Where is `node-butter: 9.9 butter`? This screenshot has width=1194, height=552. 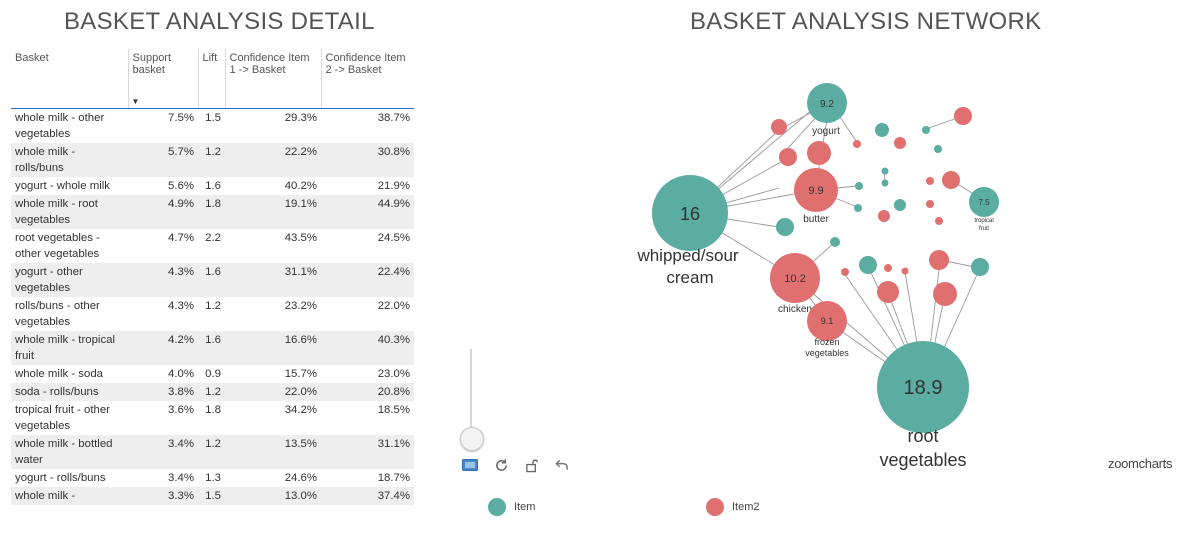 node-butter: 9.9 butter is located at coordinates (816, 196).